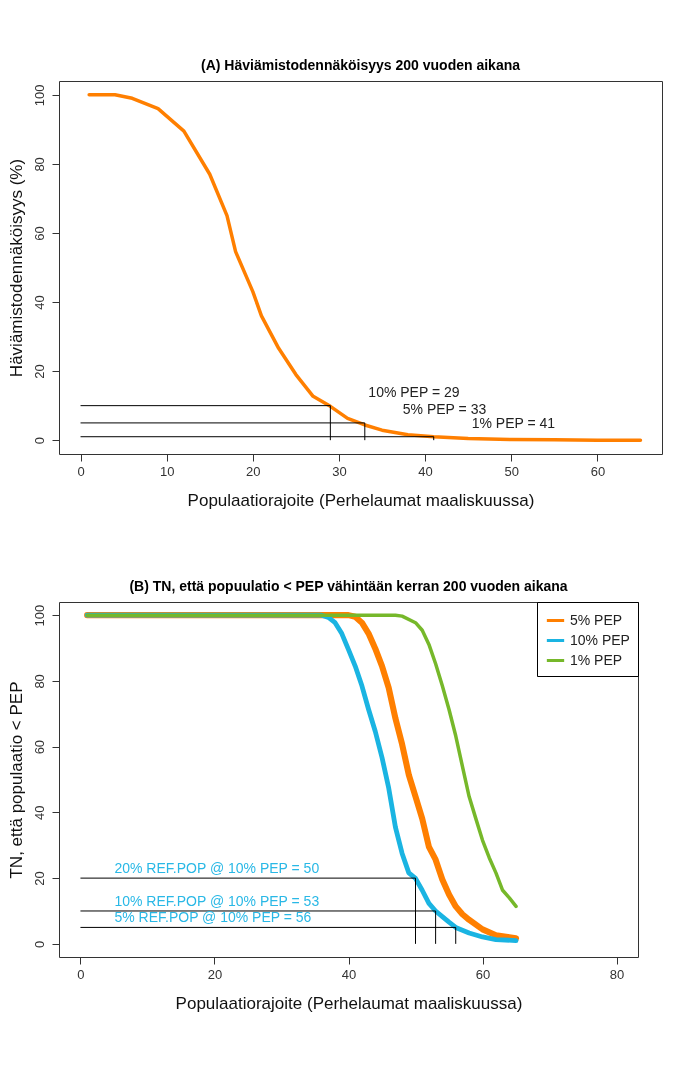 The height and width of the screenshot is (1081, 690). I want to click on annotation: 5% PEP = 33, so click(444, 408).